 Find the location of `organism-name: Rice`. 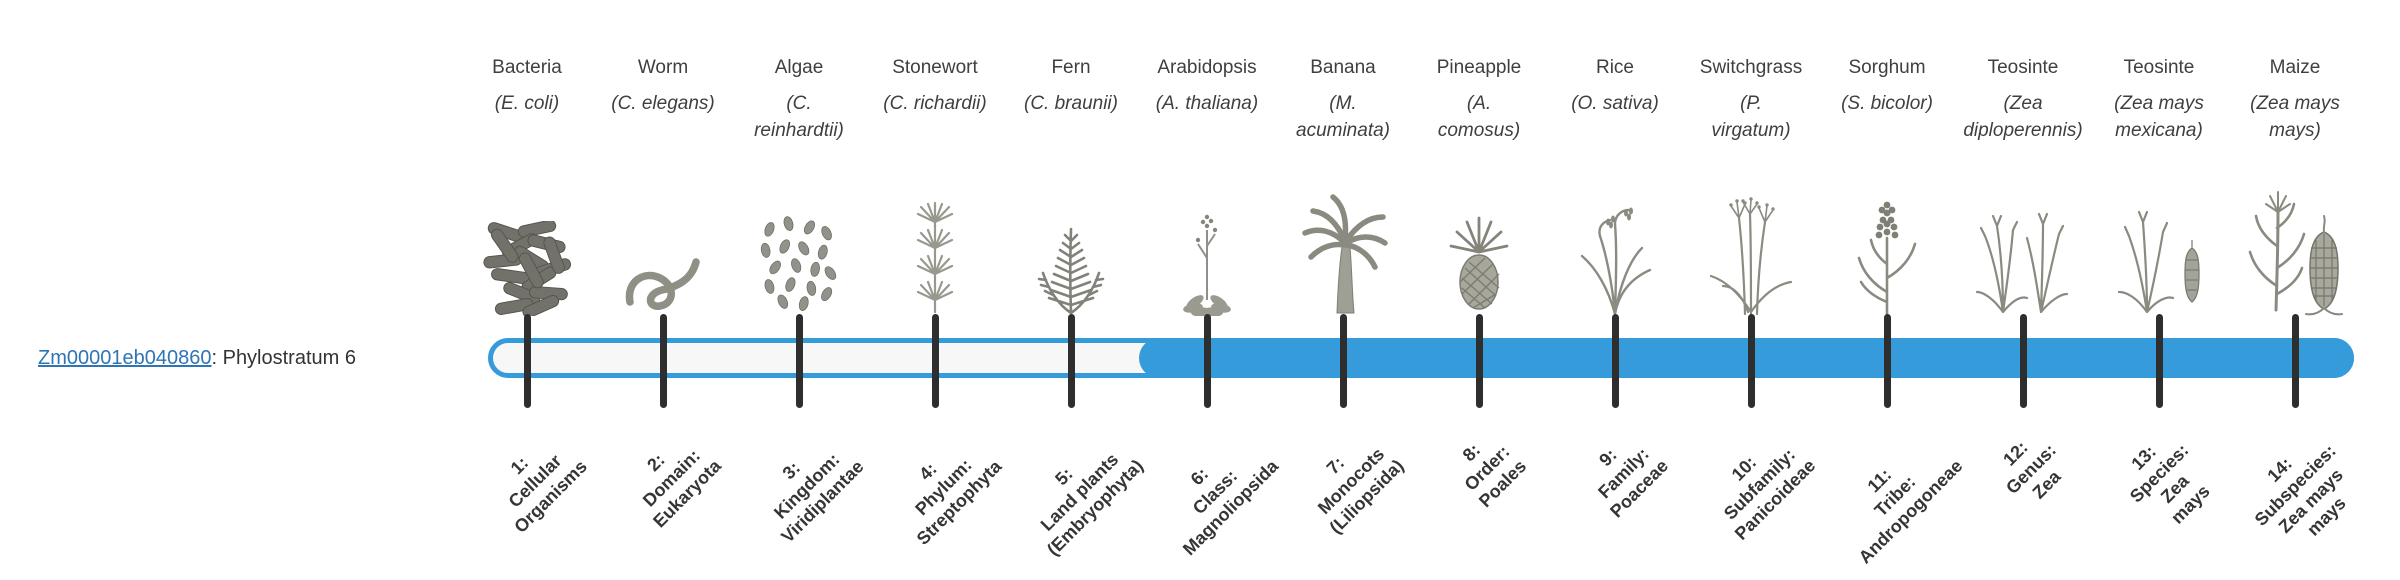

organism-name: Rice is located at coordinates (1614, 67).